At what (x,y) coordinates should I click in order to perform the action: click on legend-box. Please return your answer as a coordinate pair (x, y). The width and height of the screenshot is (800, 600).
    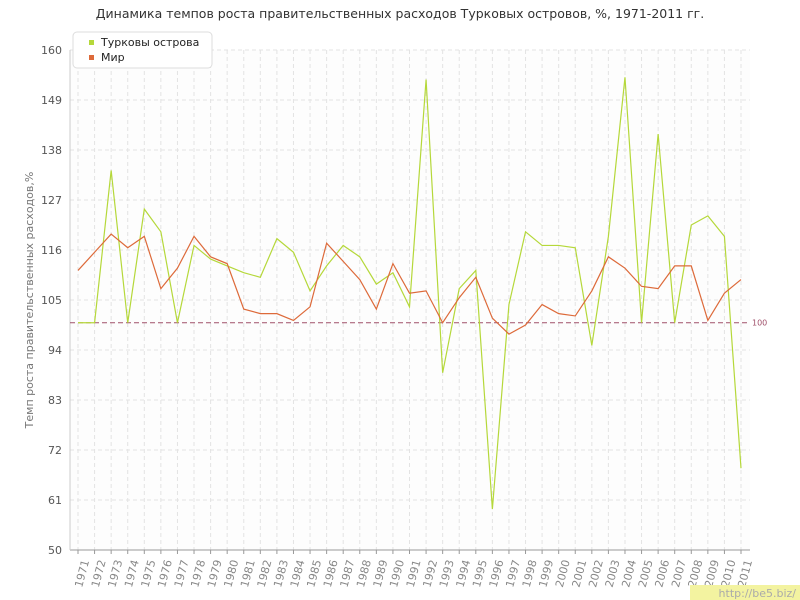
    Looking at the image, I should click on (142, 50).